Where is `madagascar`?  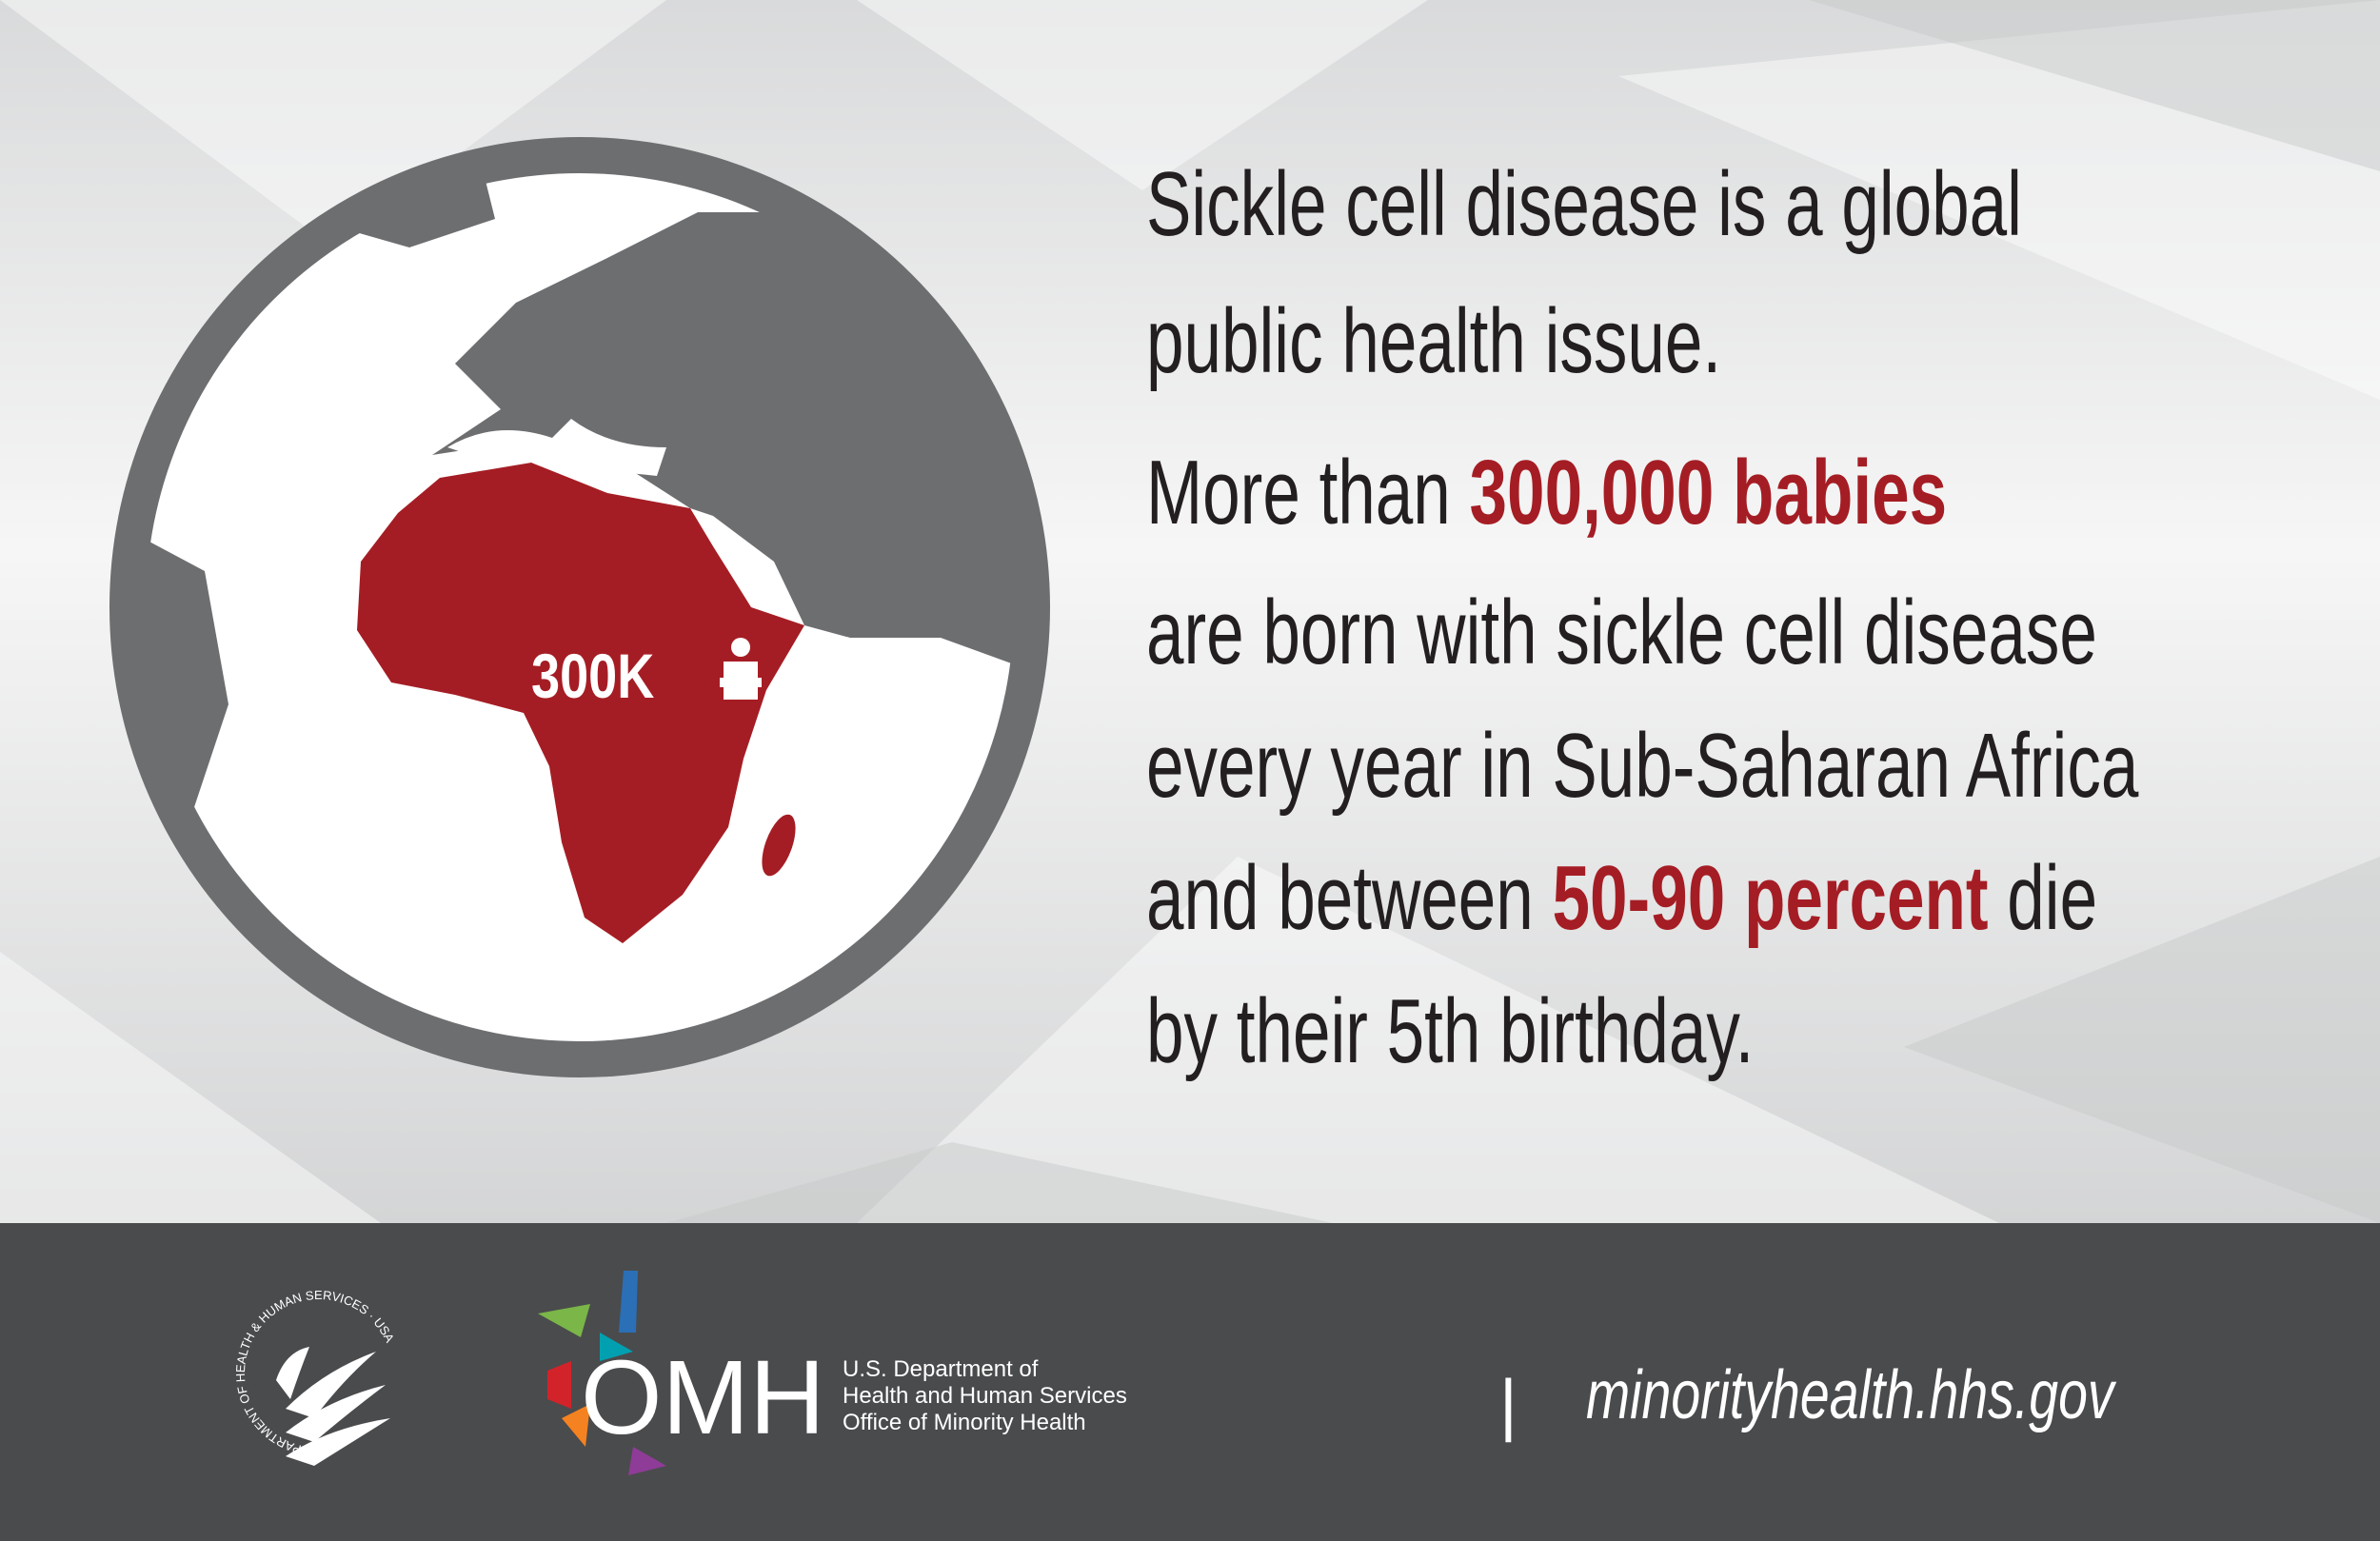 madagascar is located at coordinates (779, 845).